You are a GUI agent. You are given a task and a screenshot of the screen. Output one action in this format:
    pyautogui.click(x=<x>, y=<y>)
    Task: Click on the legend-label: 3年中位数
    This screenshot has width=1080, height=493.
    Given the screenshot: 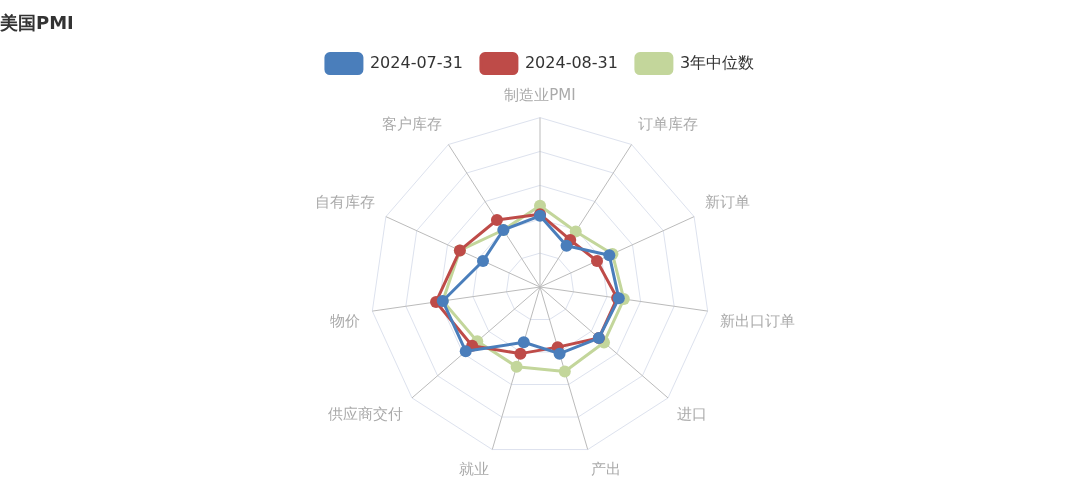 What is the action you would take?
    pyautogui.click(x=717, y=62)
    